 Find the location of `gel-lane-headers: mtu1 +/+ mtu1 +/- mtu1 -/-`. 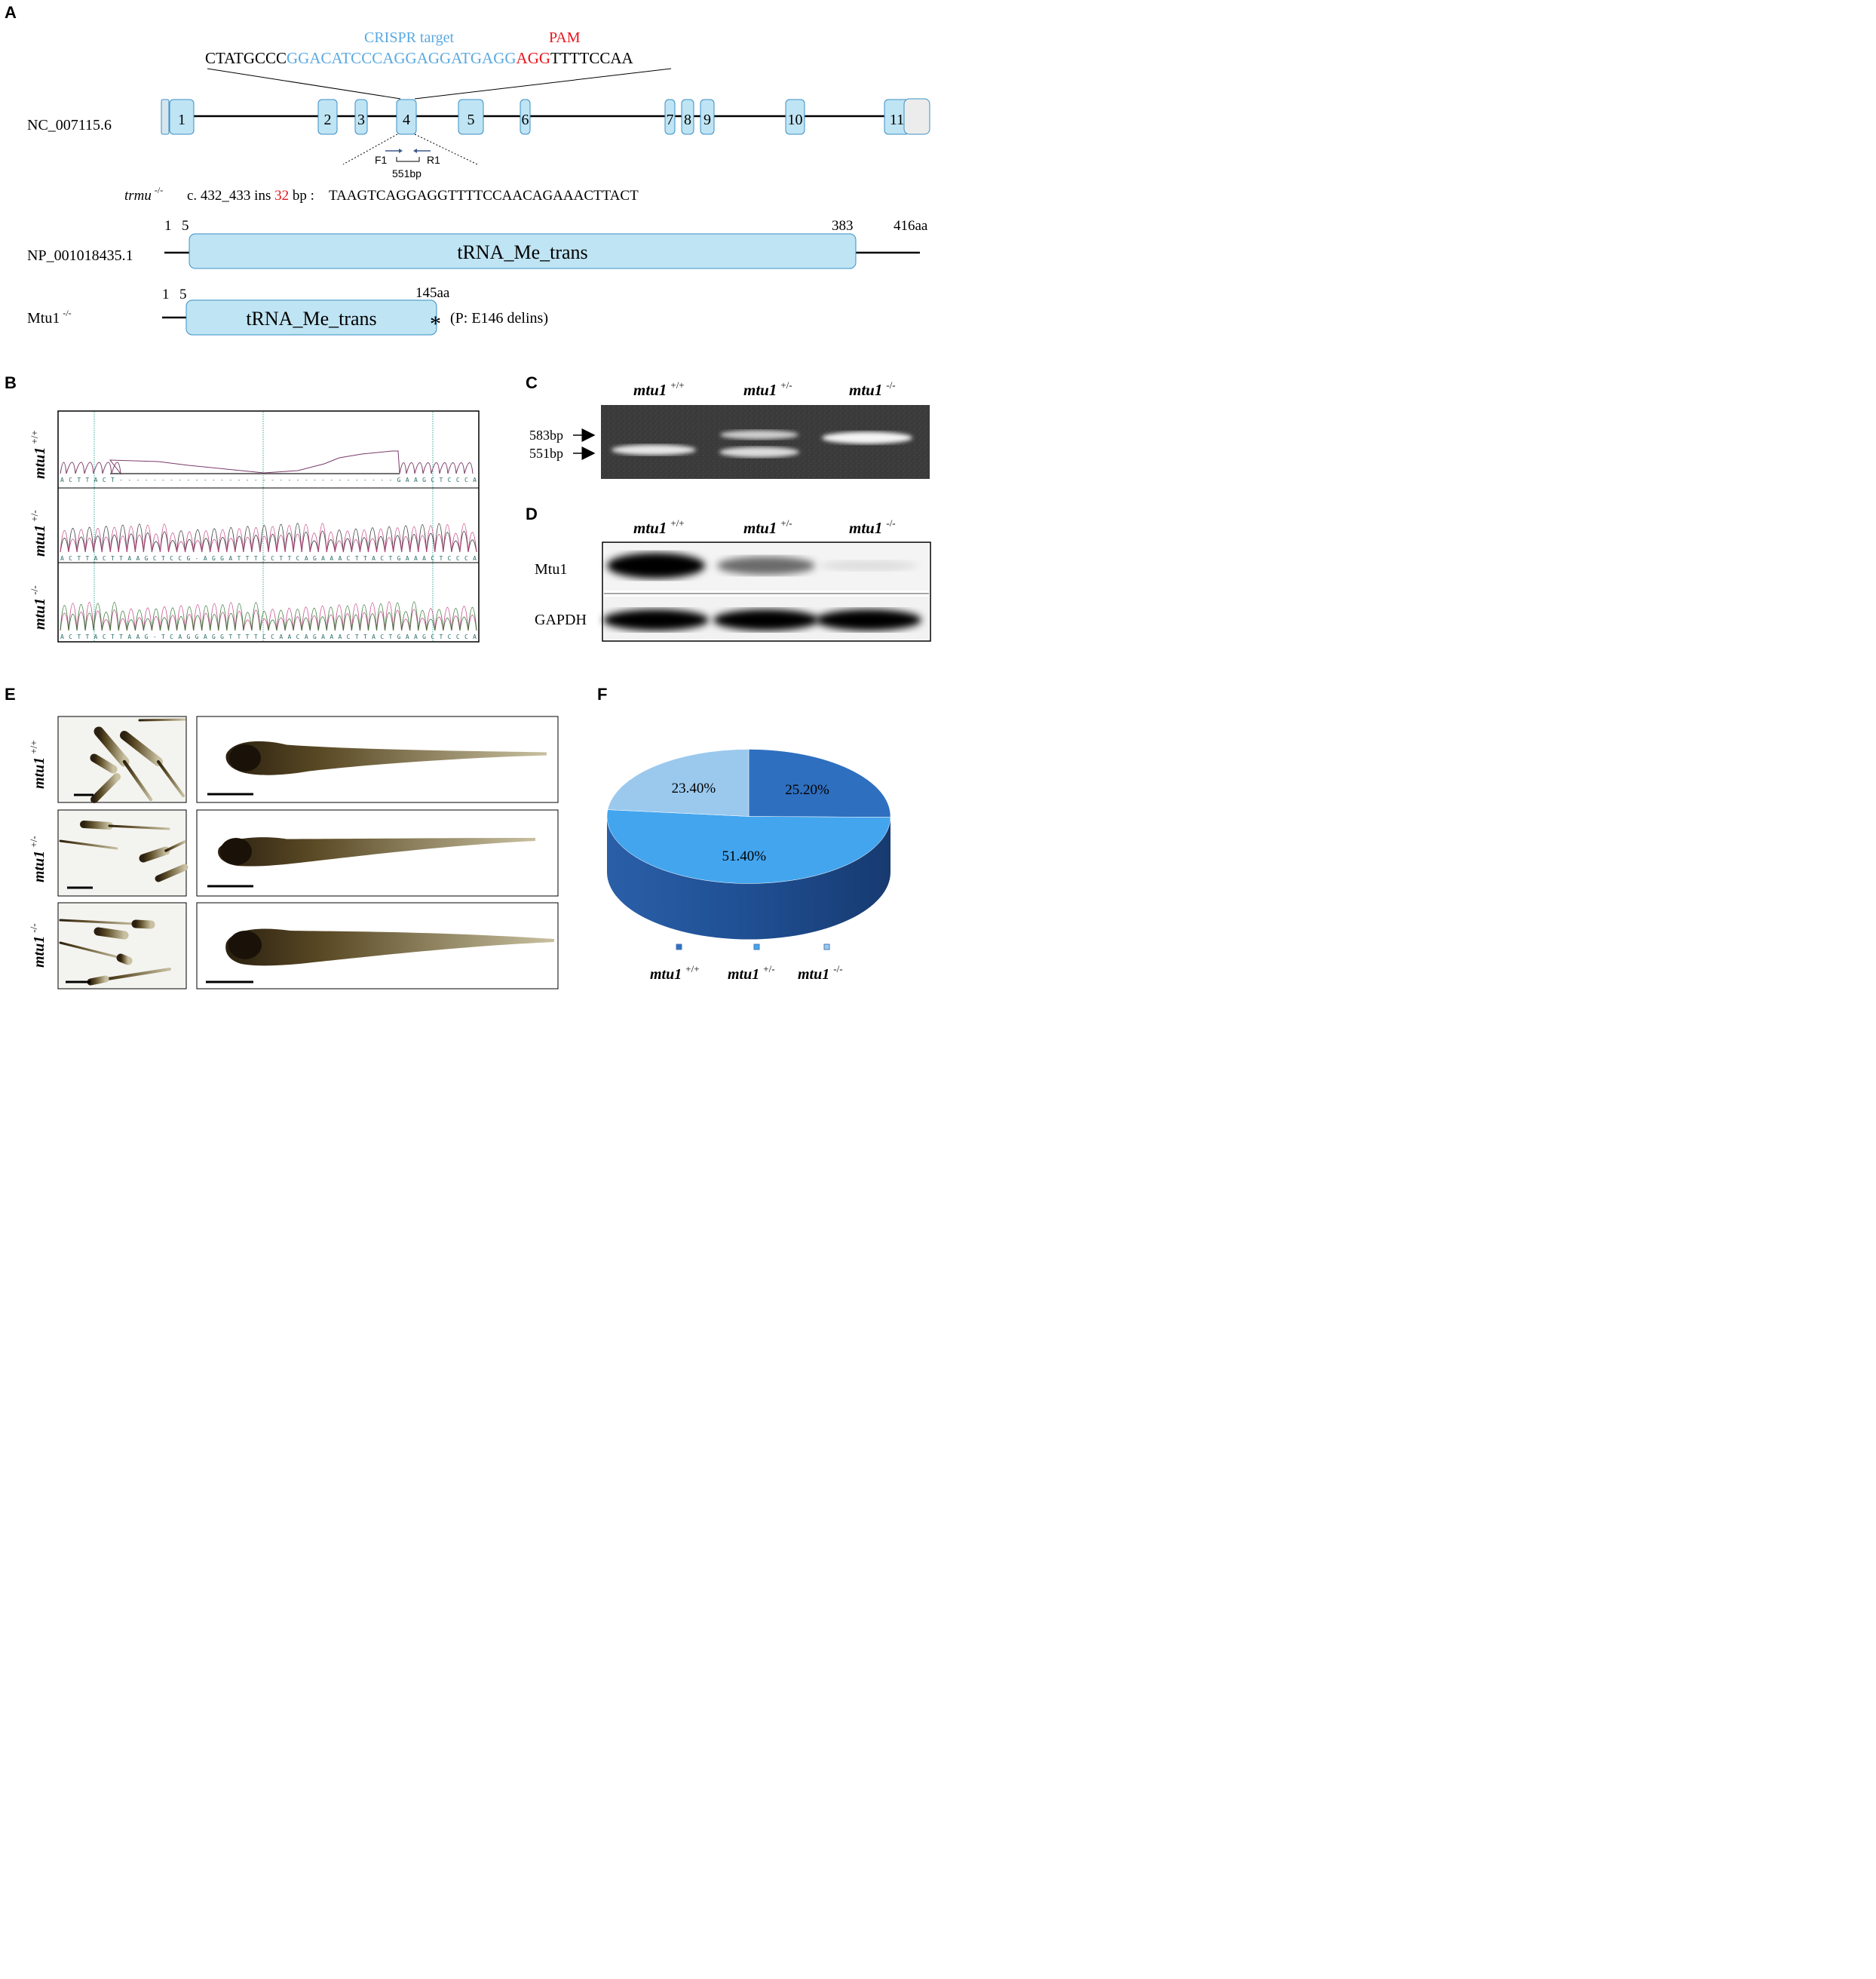

gel-lane-headers: mtu1 +/+ mtu1 +/- mtu1 -/- is located at coordinates (764, 389).